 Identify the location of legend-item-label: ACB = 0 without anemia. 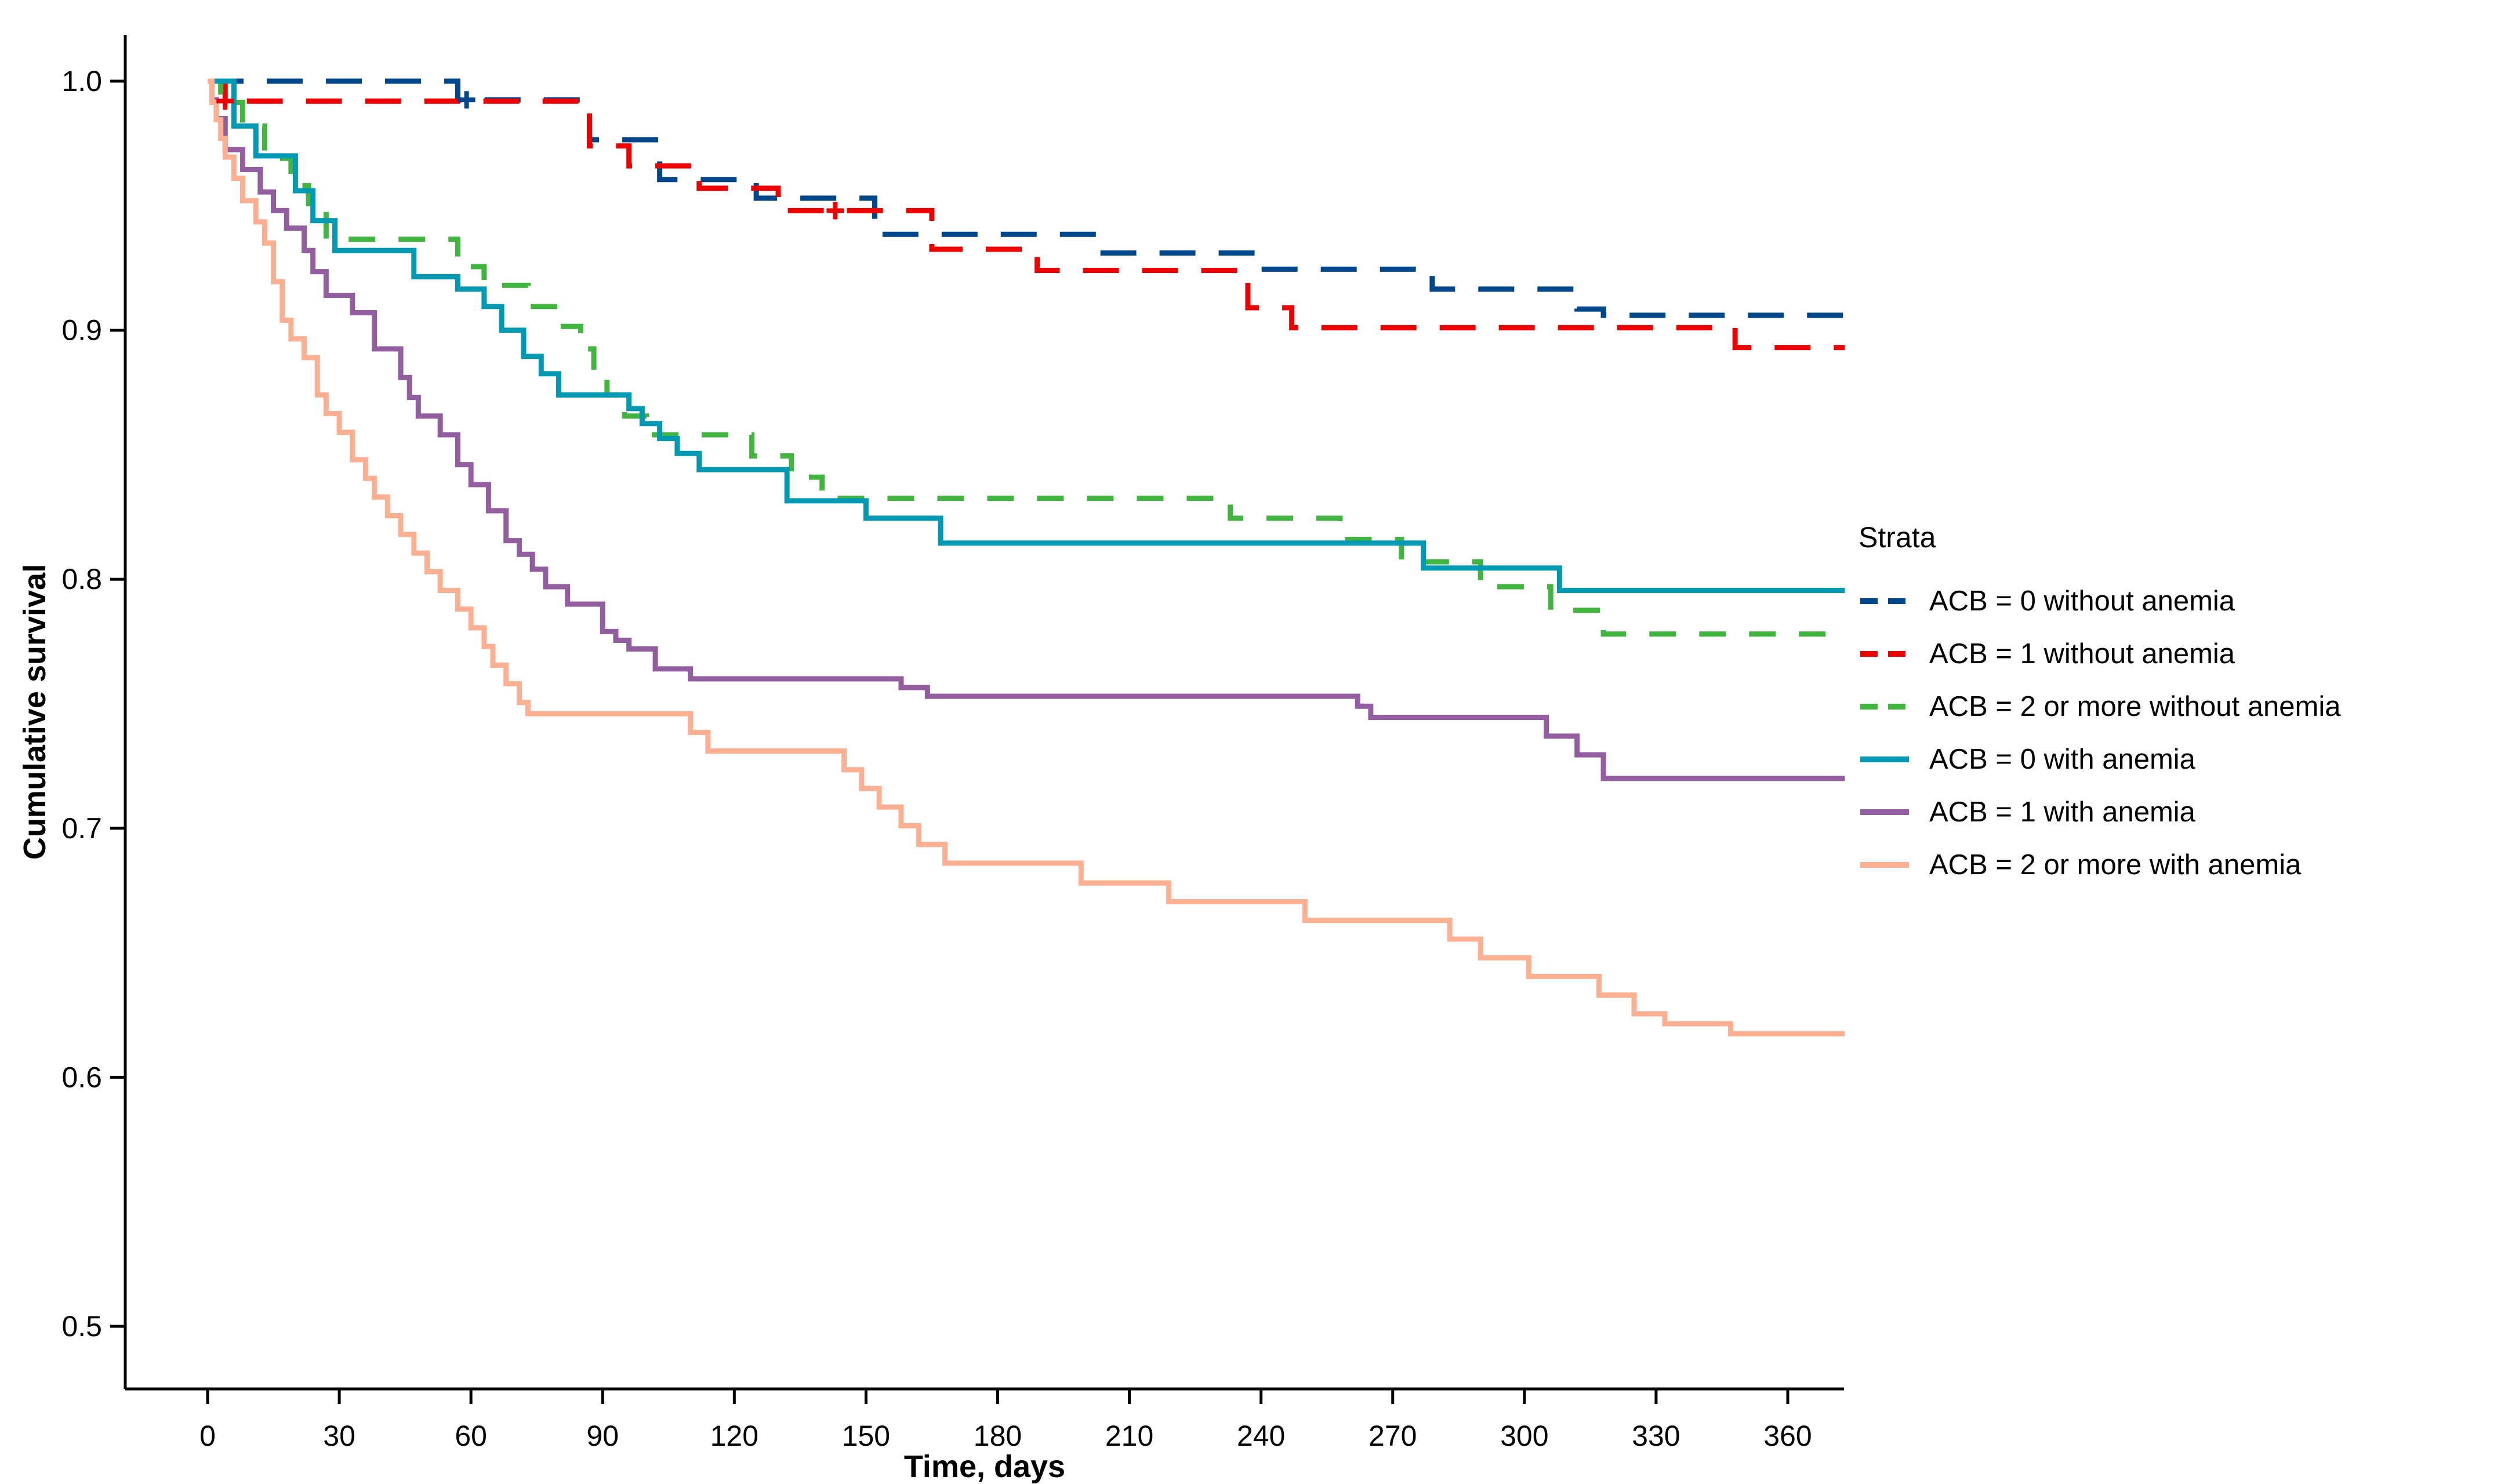
(2082, 601).